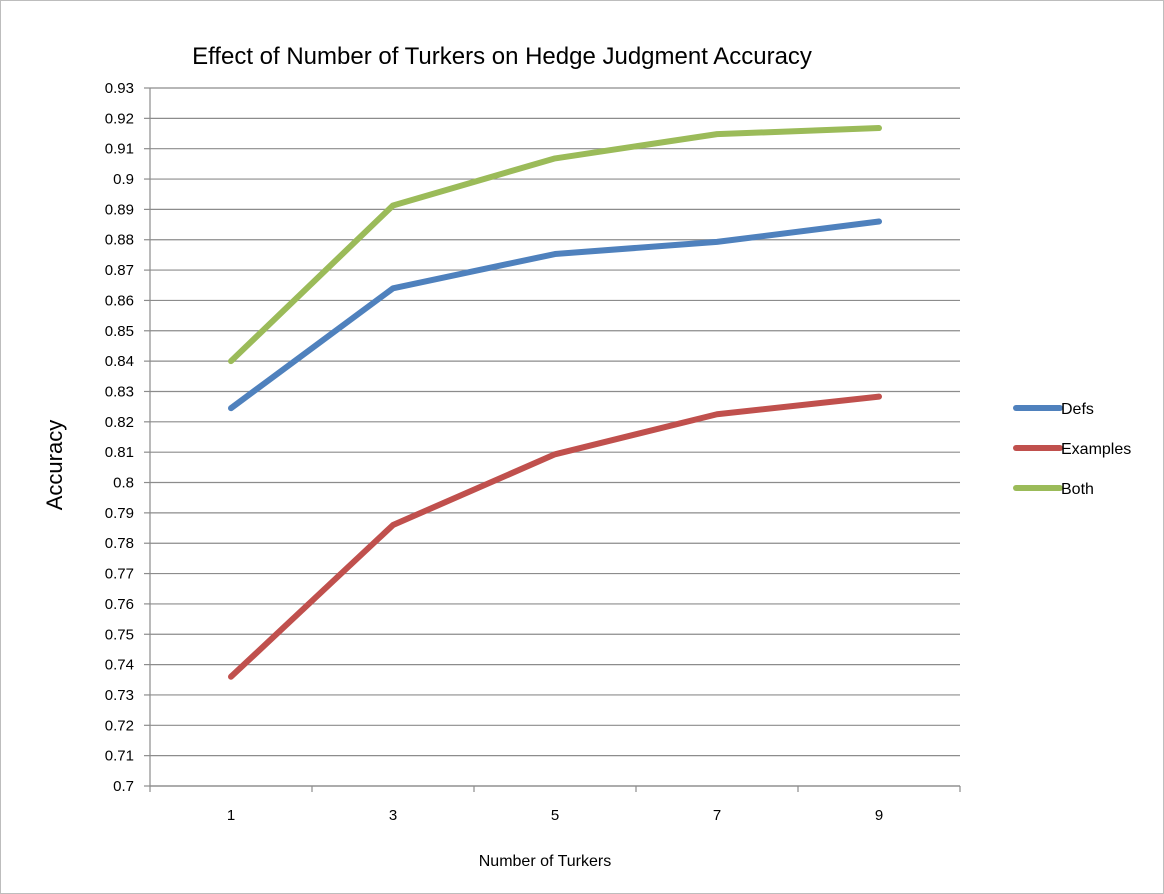 The image size is (1164, 894). I want to click on y-tick-label: 0.91, so click(119, 149).